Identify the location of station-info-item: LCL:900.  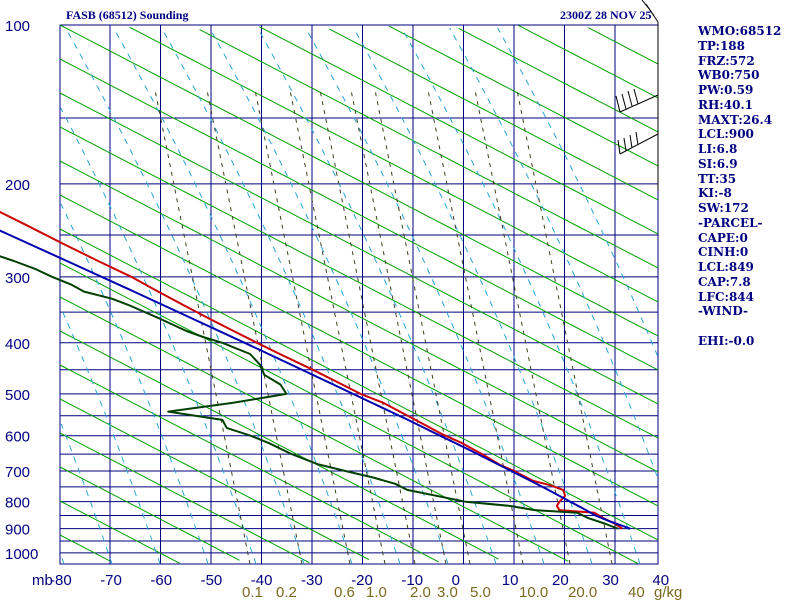
(726, 134).